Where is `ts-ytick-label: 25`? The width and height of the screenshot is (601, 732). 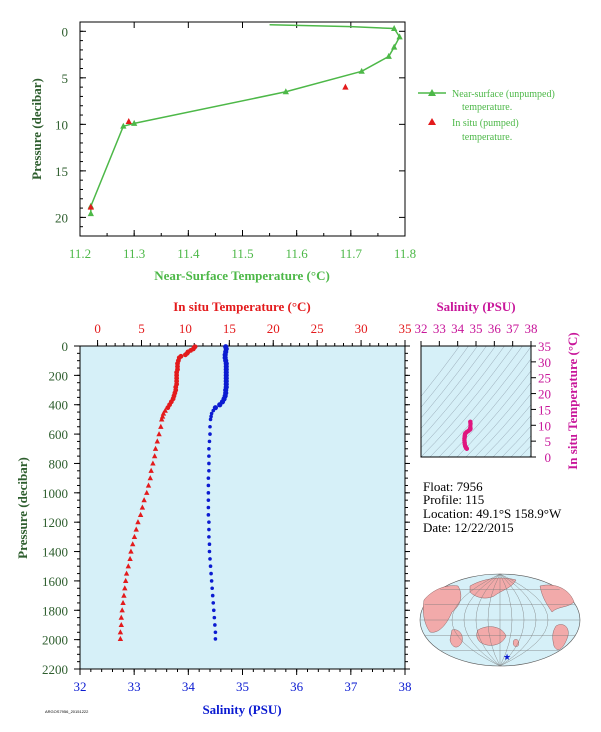
ts-ytick-label: 25 is located at coordinates (544, 378).